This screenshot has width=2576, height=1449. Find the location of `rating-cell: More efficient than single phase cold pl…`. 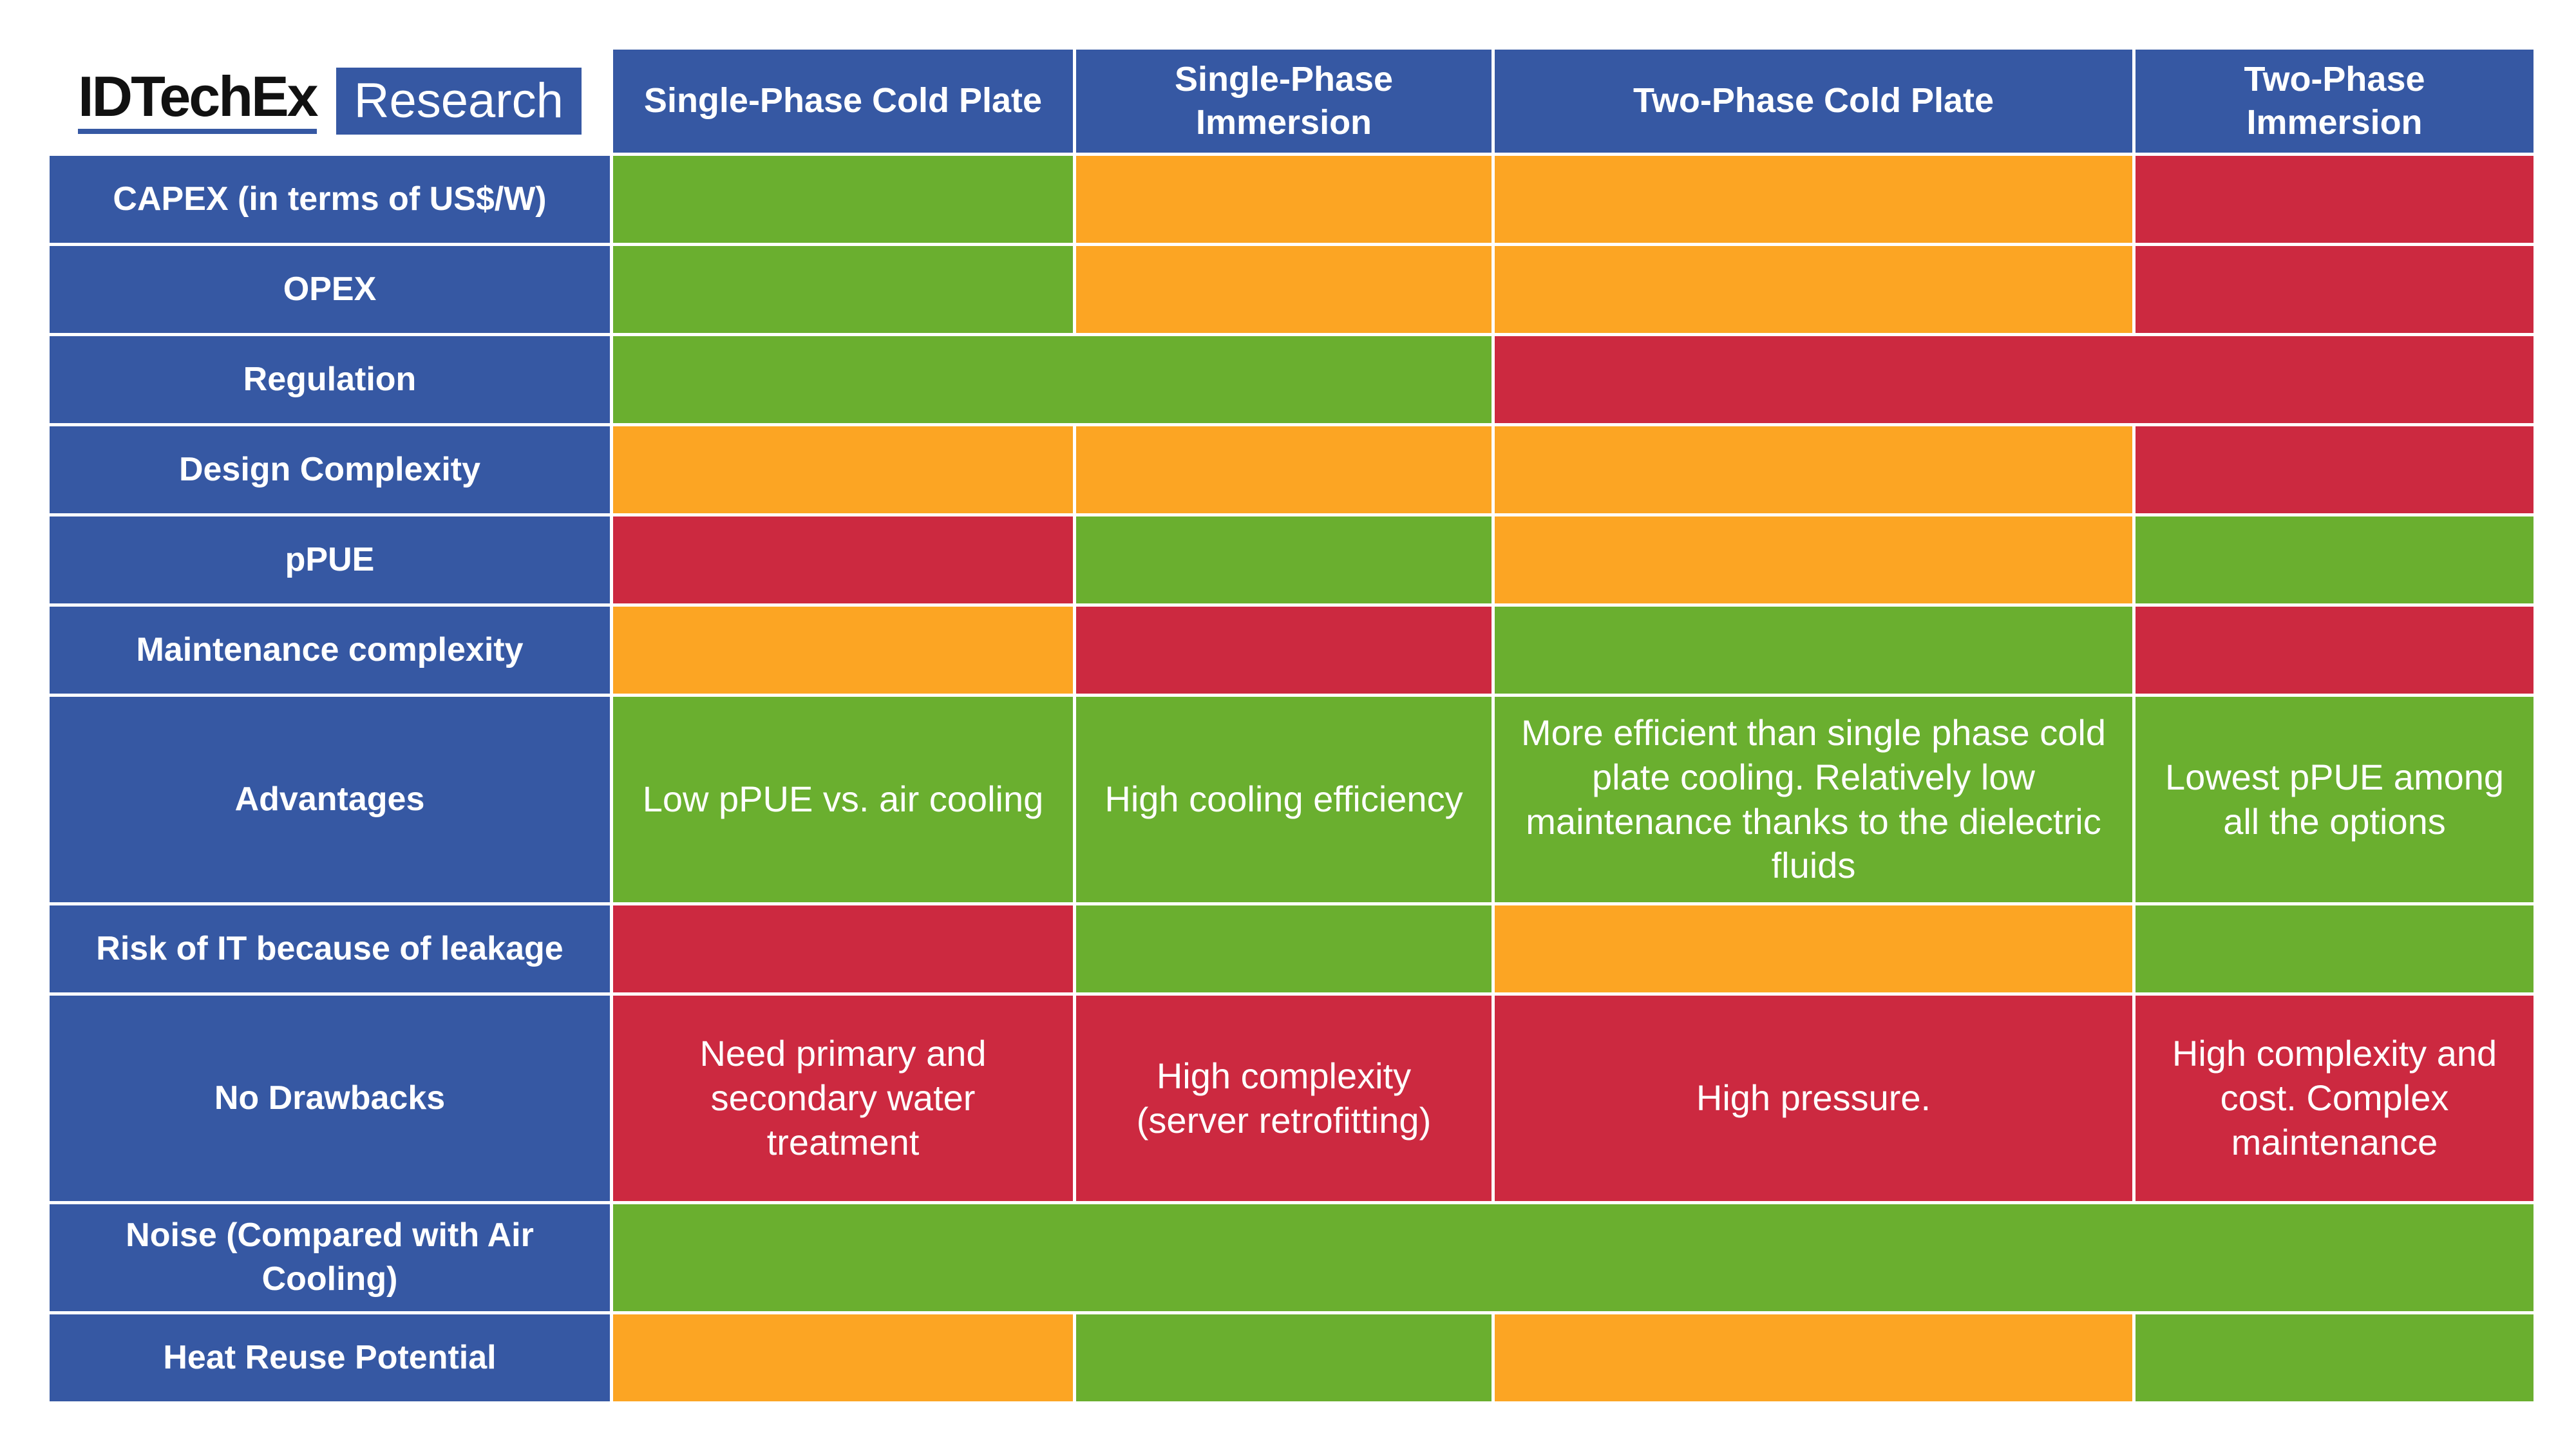

rating-cell: More efficient than single phase cold pl… is located at coordinates (1814, 799).